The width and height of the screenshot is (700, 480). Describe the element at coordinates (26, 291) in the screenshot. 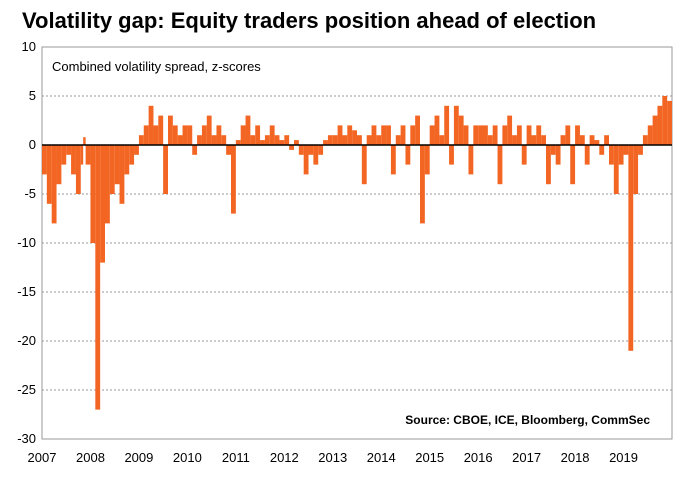

I see `y-tick-label: -15` at that location.